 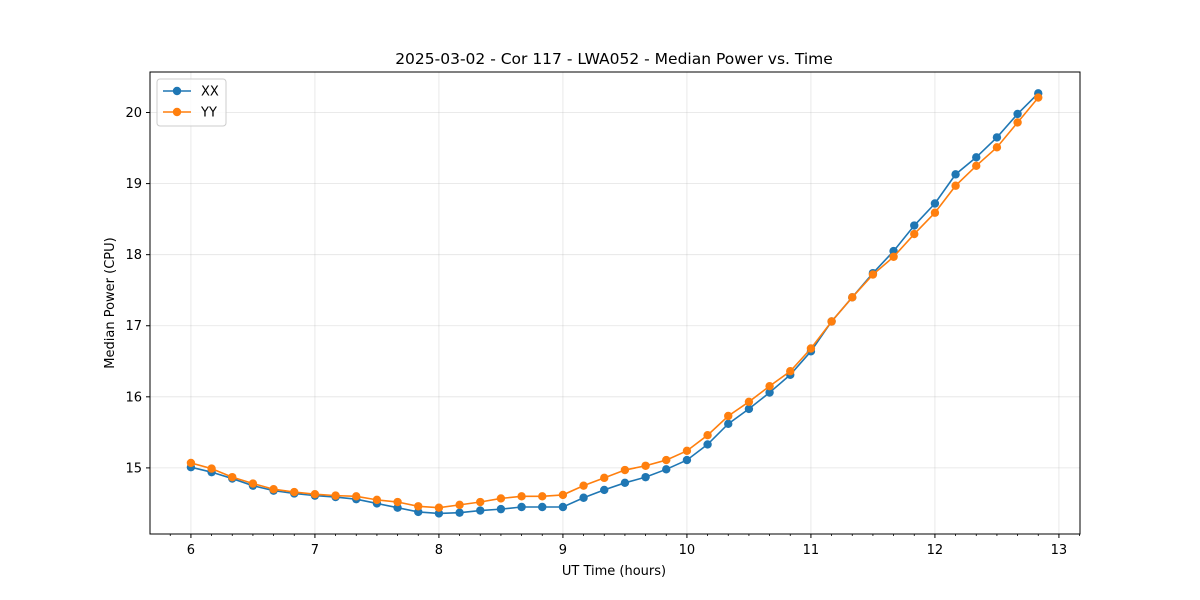 I want to click on y-tick-label: 16, so click(x=133, y=397).